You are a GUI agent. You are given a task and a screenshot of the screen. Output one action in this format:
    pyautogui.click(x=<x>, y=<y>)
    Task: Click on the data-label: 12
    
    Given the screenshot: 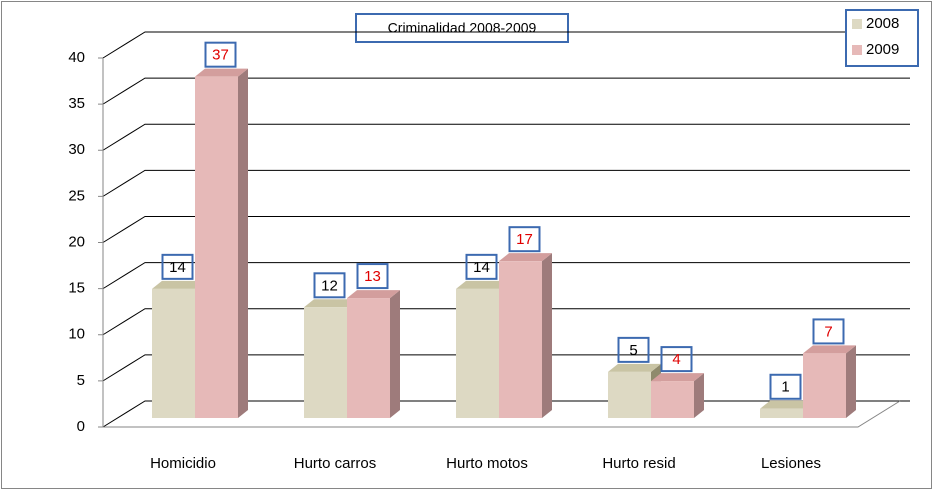 What is the action you would take?
    pyautogui.click(x=329, y=285)
    